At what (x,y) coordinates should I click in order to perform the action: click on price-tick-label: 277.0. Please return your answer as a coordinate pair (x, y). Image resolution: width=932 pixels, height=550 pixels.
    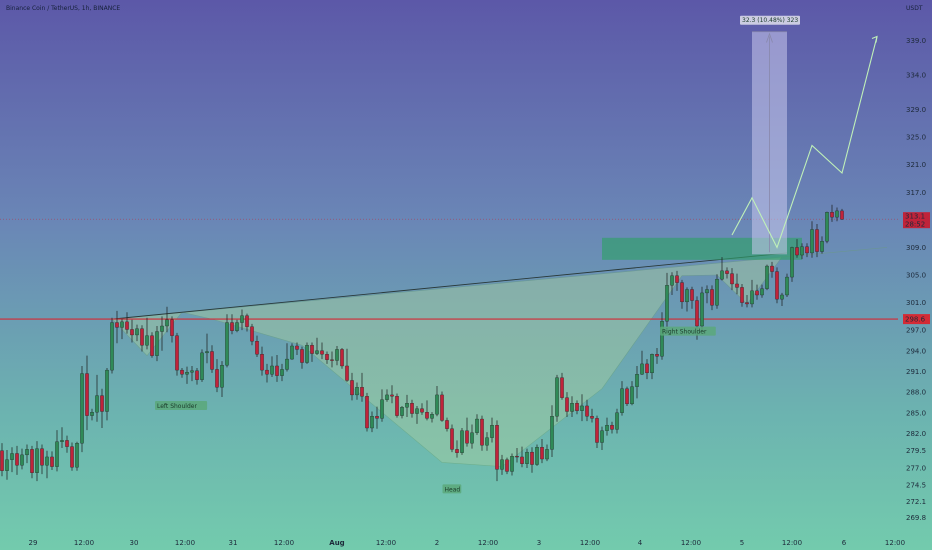
    Looking at the image, I should click on (916, 468).